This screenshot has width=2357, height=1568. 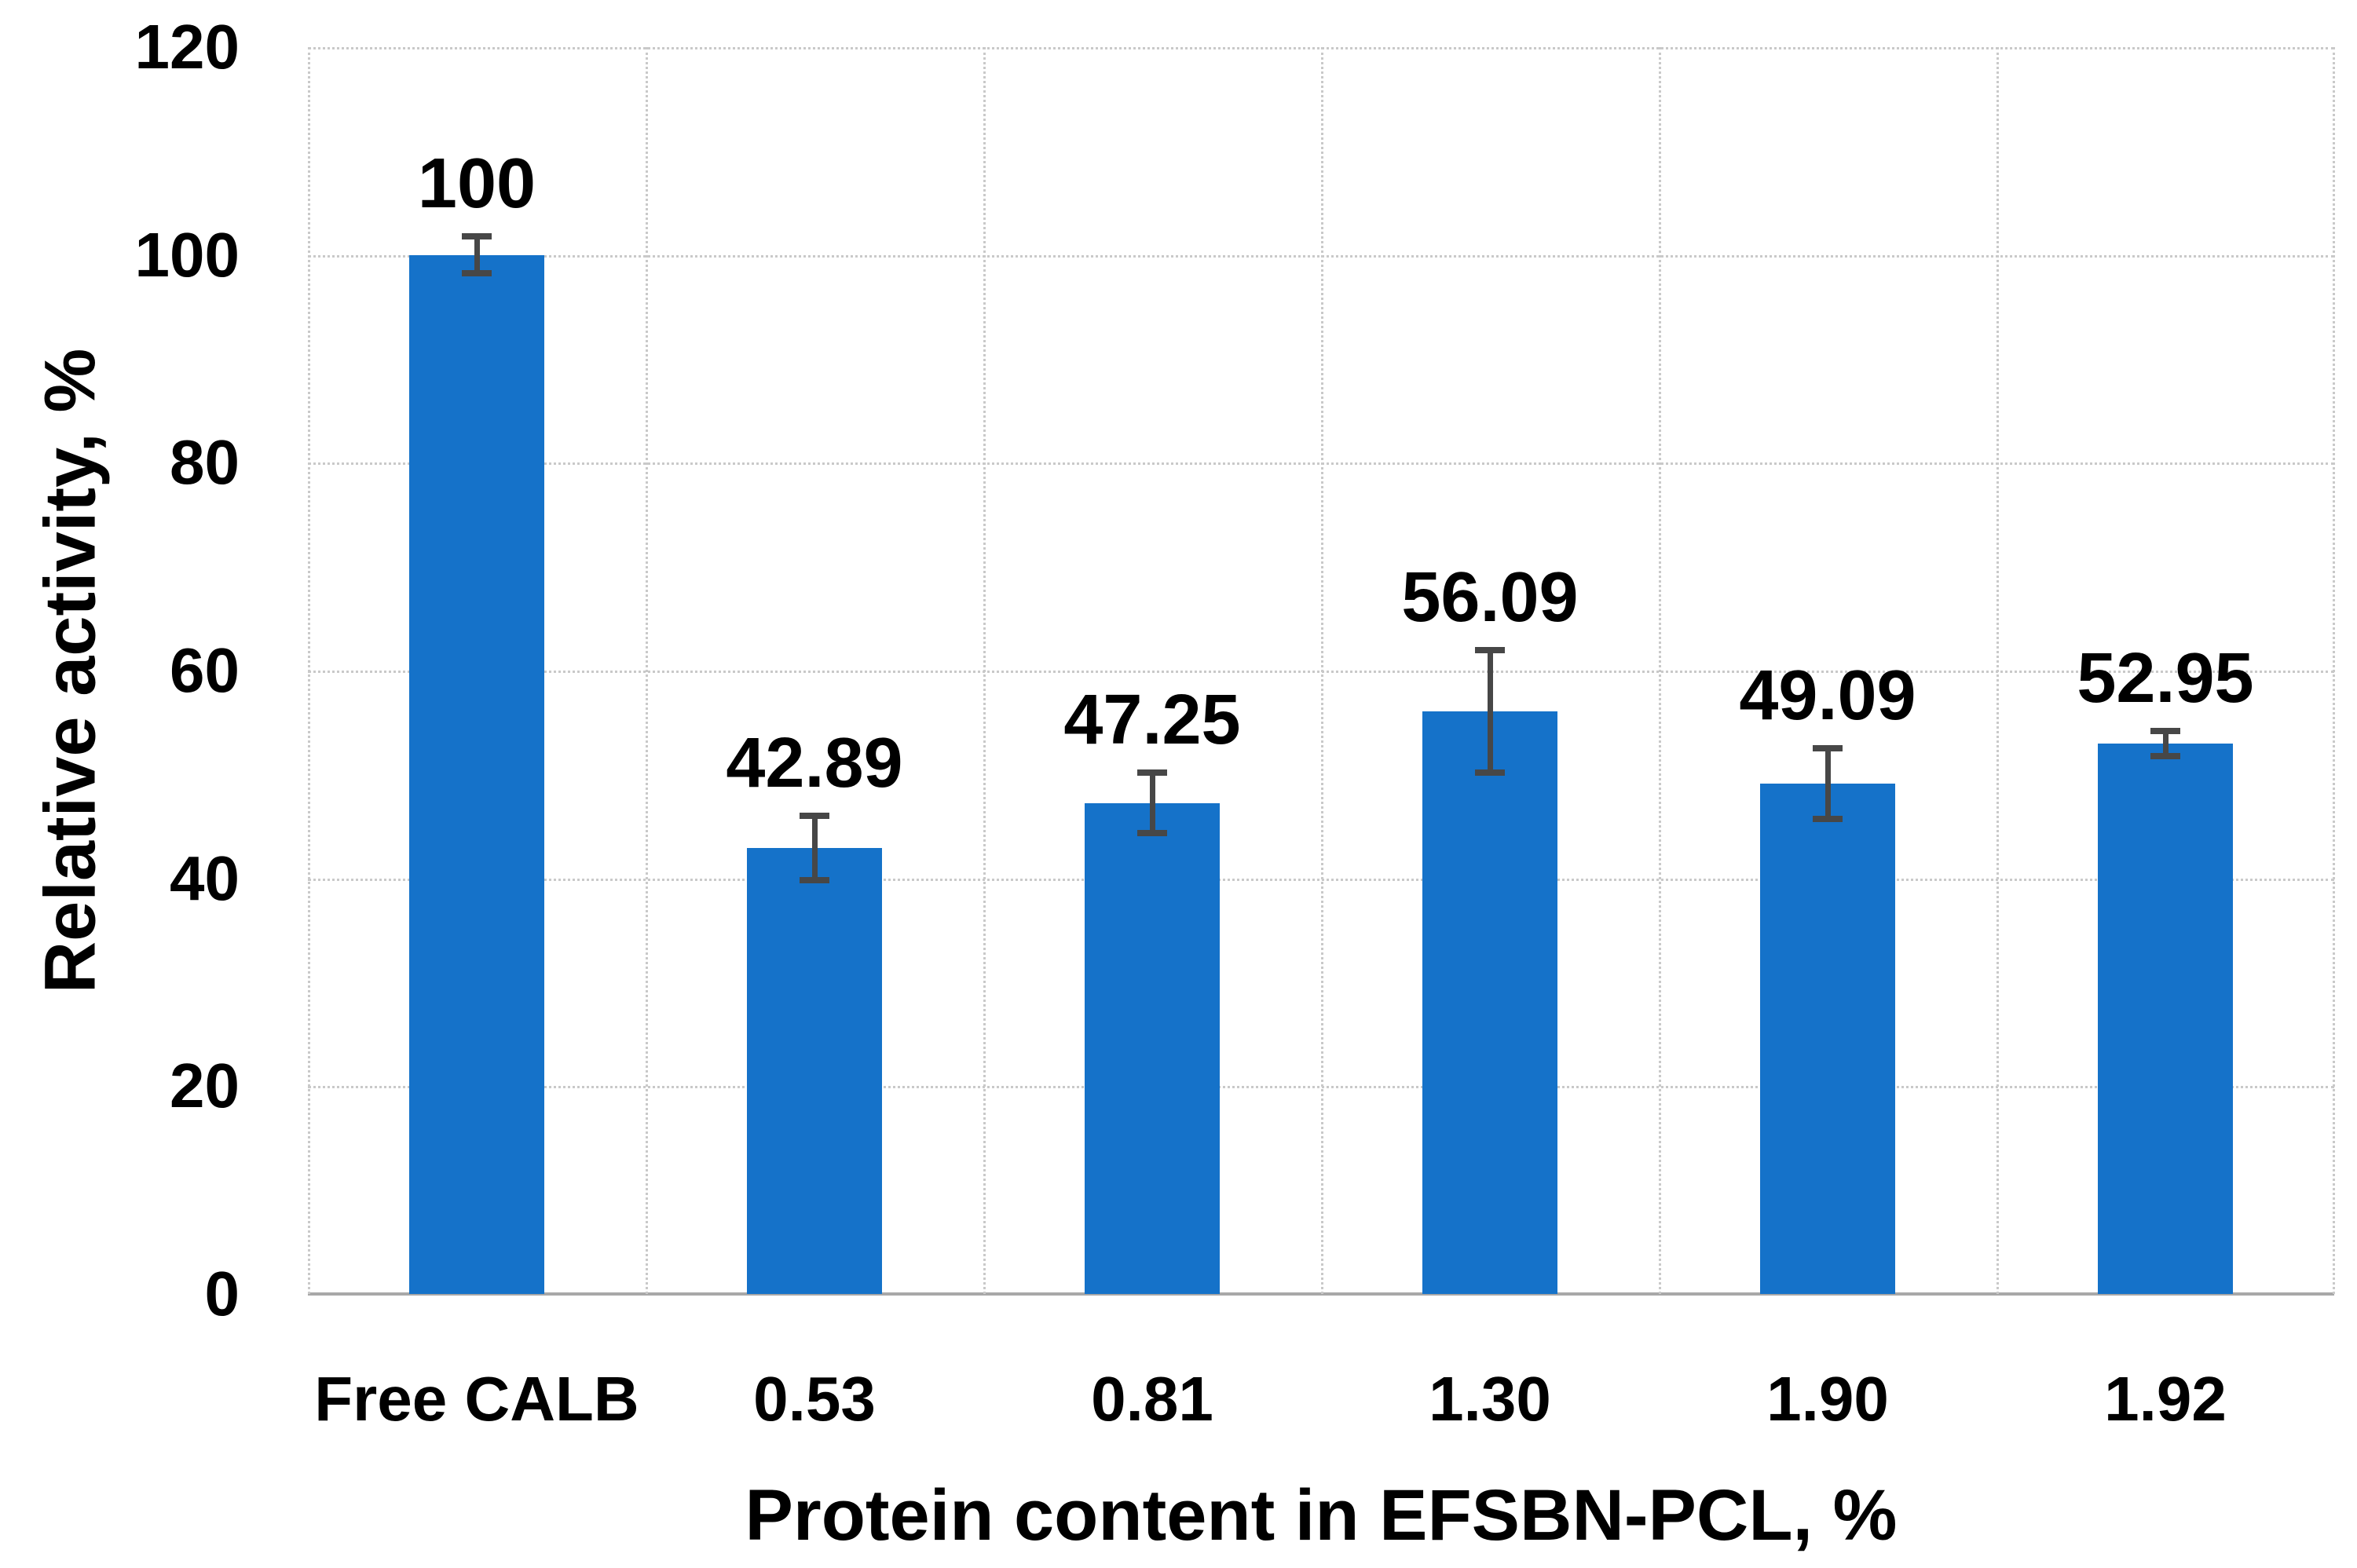 I want to click on data-label: 100, so click(x=476, y=183).